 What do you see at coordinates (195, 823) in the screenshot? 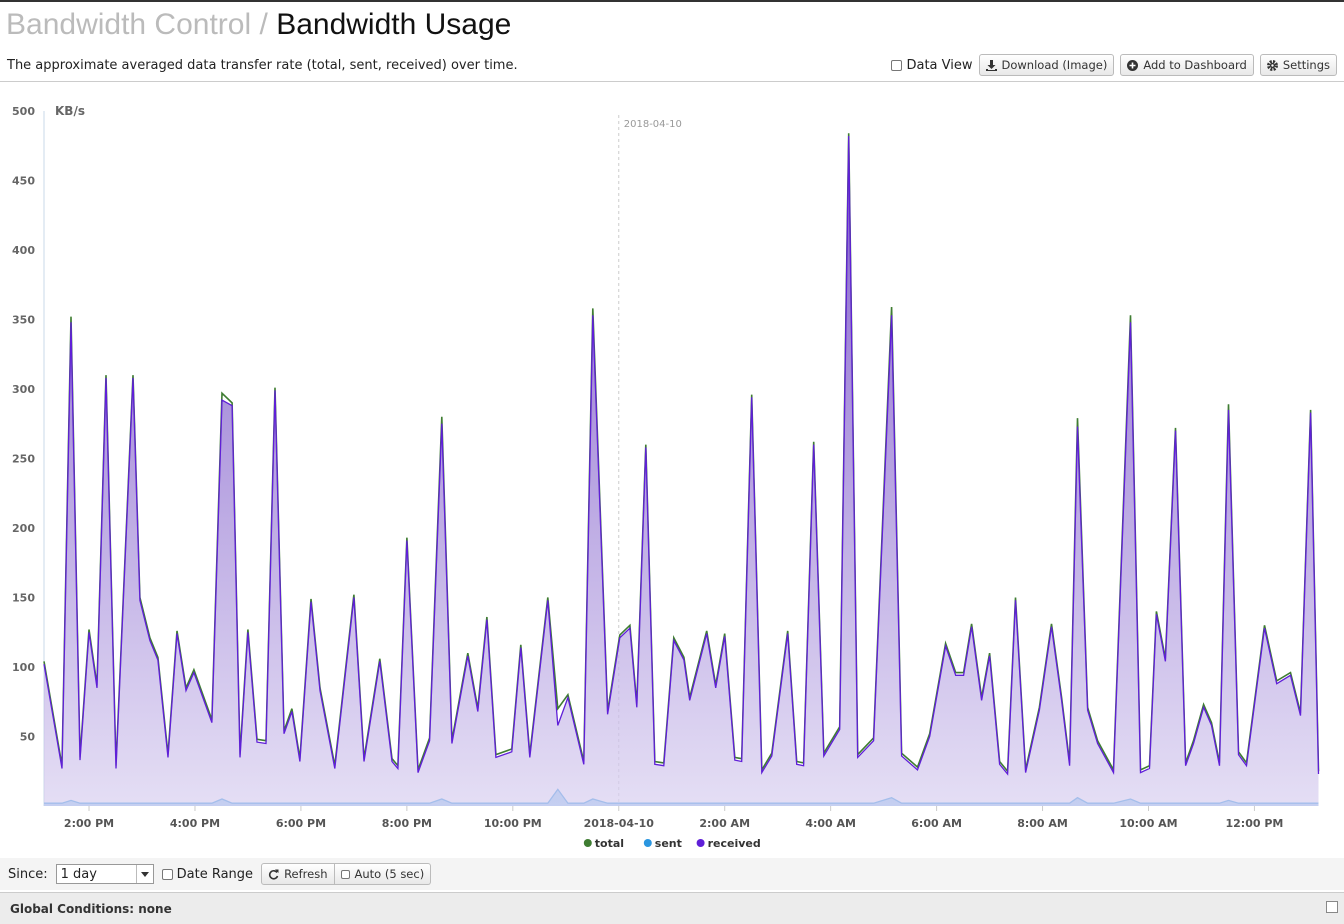
I see `x-tick-label: 4:00 PM` at bounding box center [195, 823].